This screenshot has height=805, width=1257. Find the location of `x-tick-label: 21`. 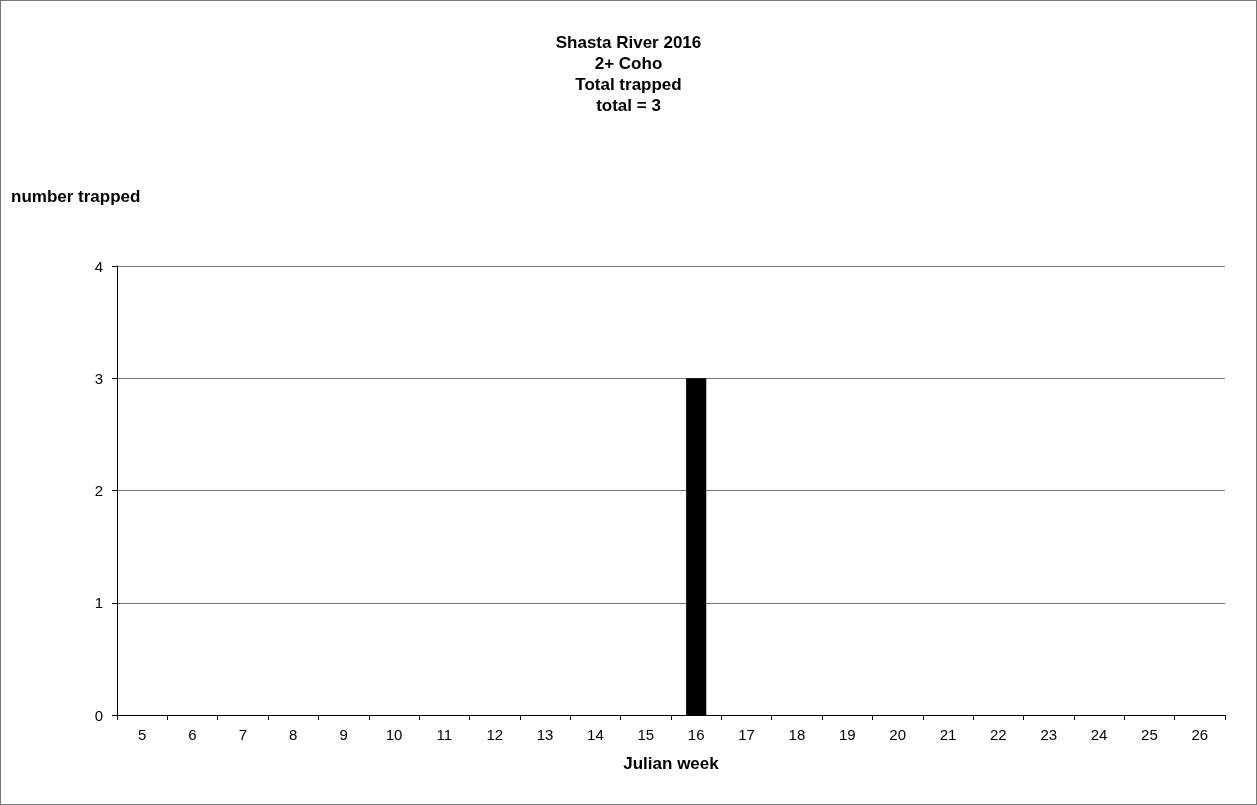

x-tick-label: 21 is located at coordinates (948, 734).